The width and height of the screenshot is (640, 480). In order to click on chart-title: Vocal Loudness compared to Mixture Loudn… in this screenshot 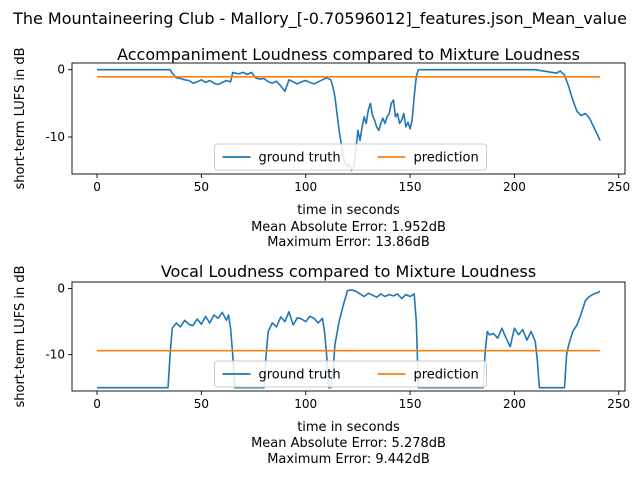, I will do `click(348, 271)`.